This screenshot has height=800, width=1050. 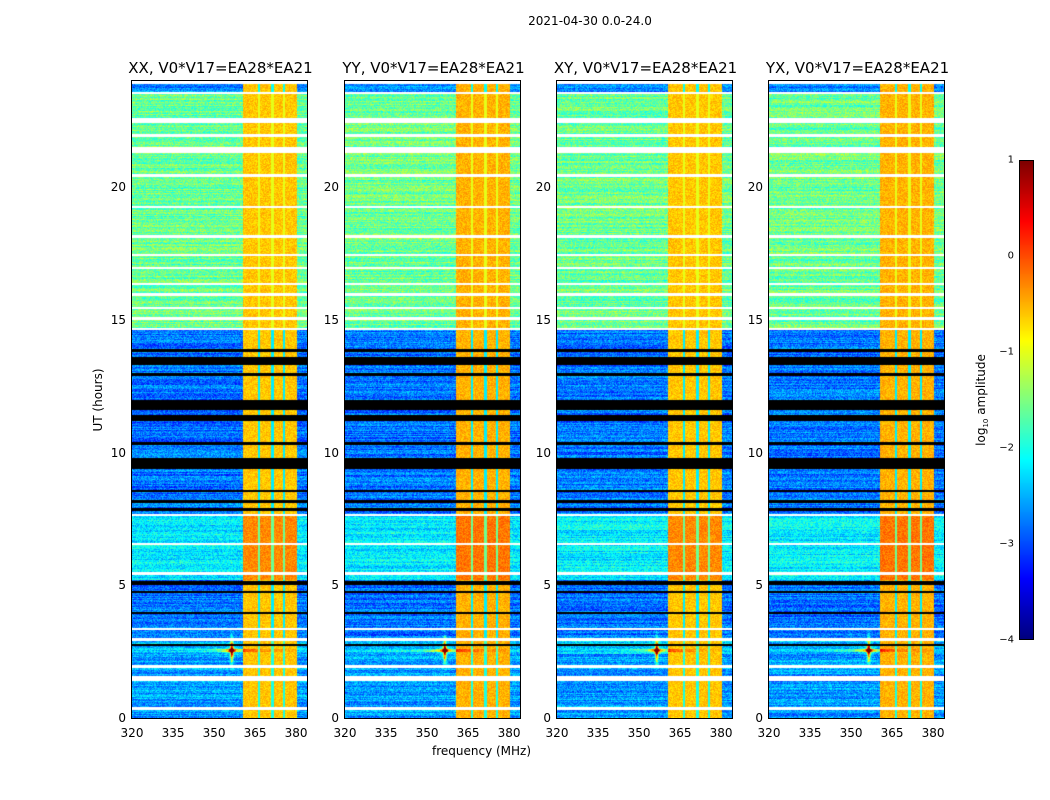 What do you see at coordinates (982, 400) in the screenshot?
I see `colorbar-label: log10 amplitude` at bounding box center [982, 400].